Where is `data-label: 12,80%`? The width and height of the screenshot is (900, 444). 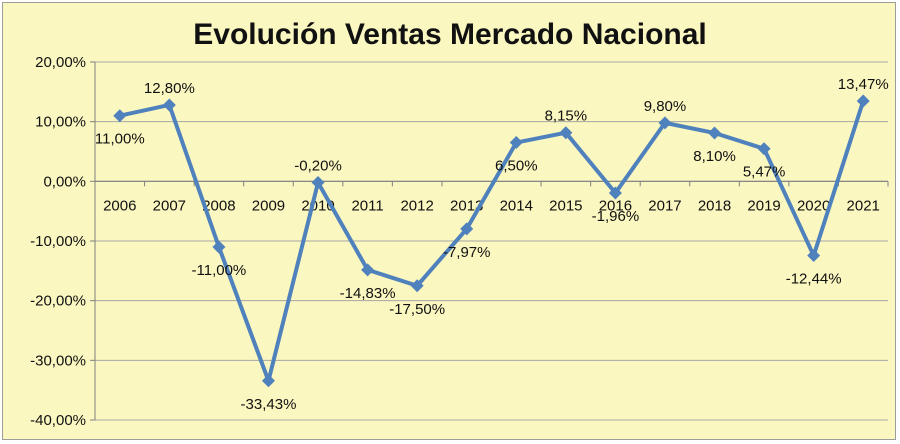
data-label: 12,80% is located at coordinates (169, 88).